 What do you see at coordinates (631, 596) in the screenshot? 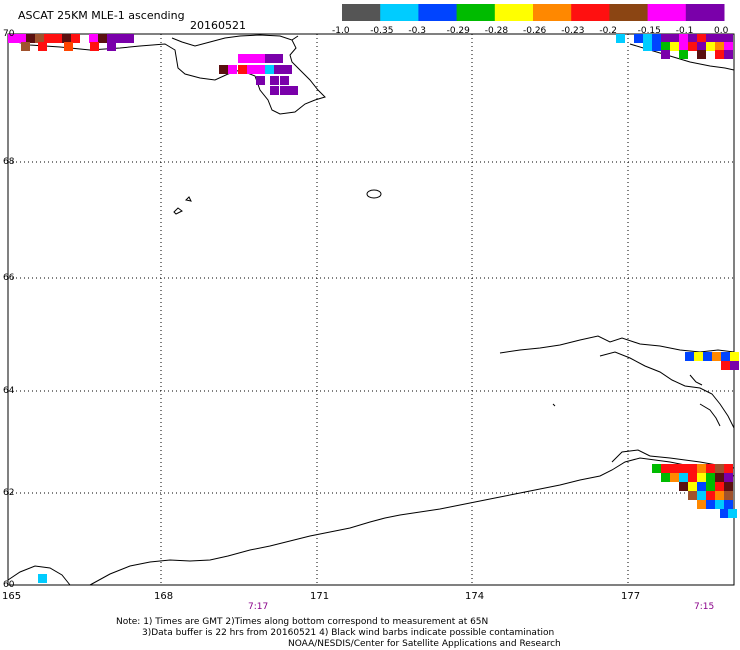
I see `lon-label-177: 177` at bounding box center [631, 596].